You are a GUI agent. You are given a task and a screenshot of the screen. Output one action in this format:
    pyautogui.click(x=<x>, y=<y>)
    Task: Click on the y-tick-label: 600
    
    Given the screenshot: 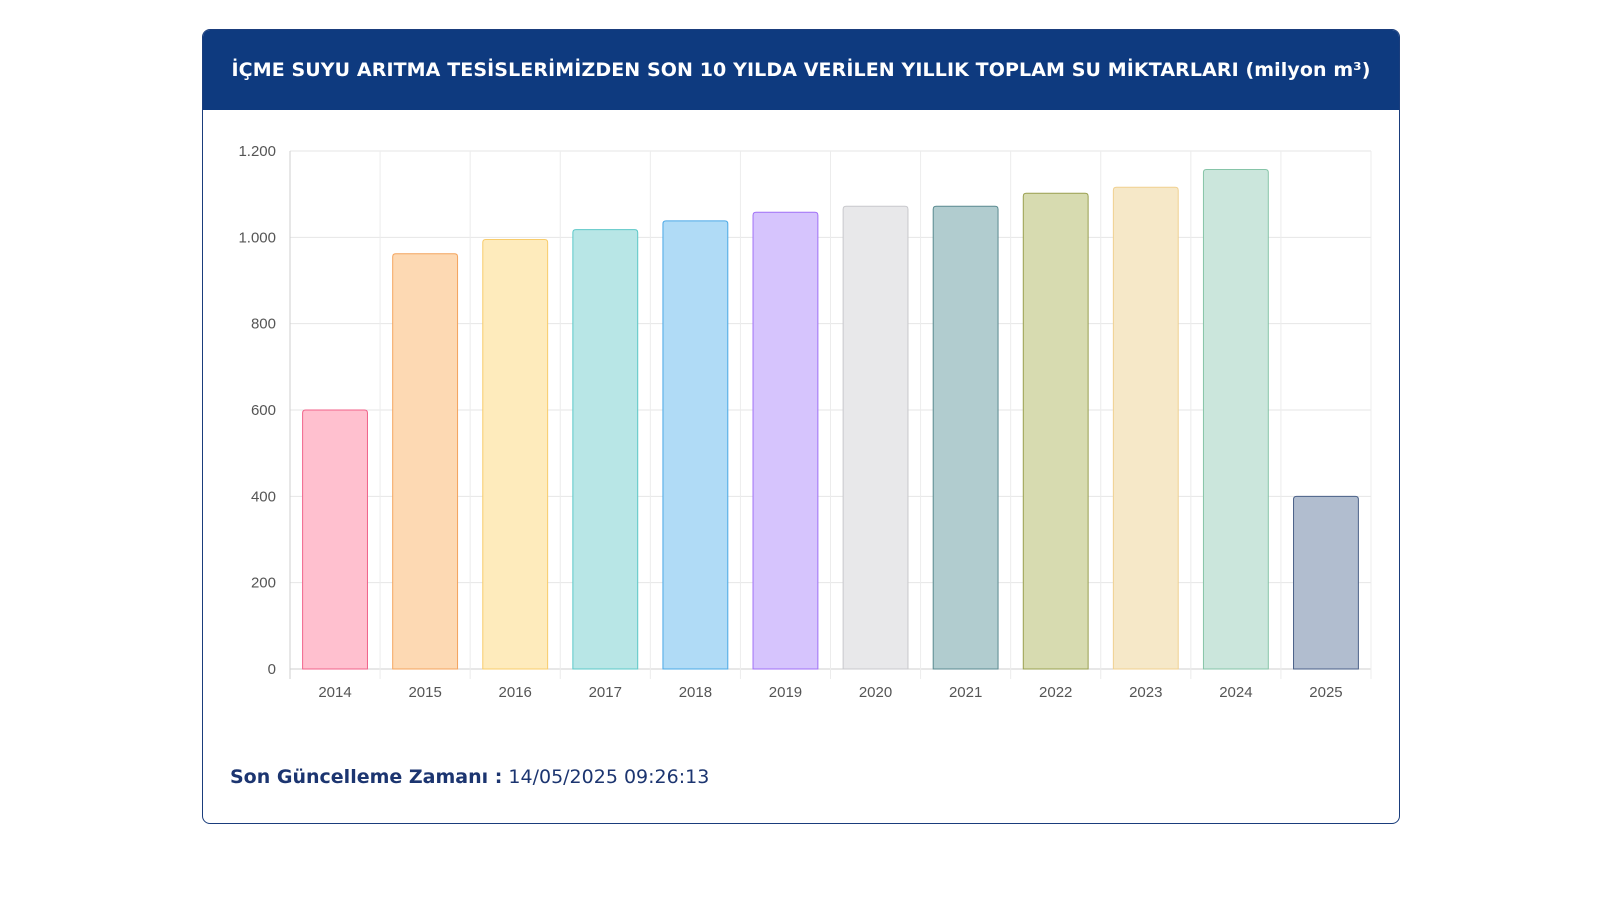 What is the action you would take?
    pyautogui.click(x=263, y=410)
    